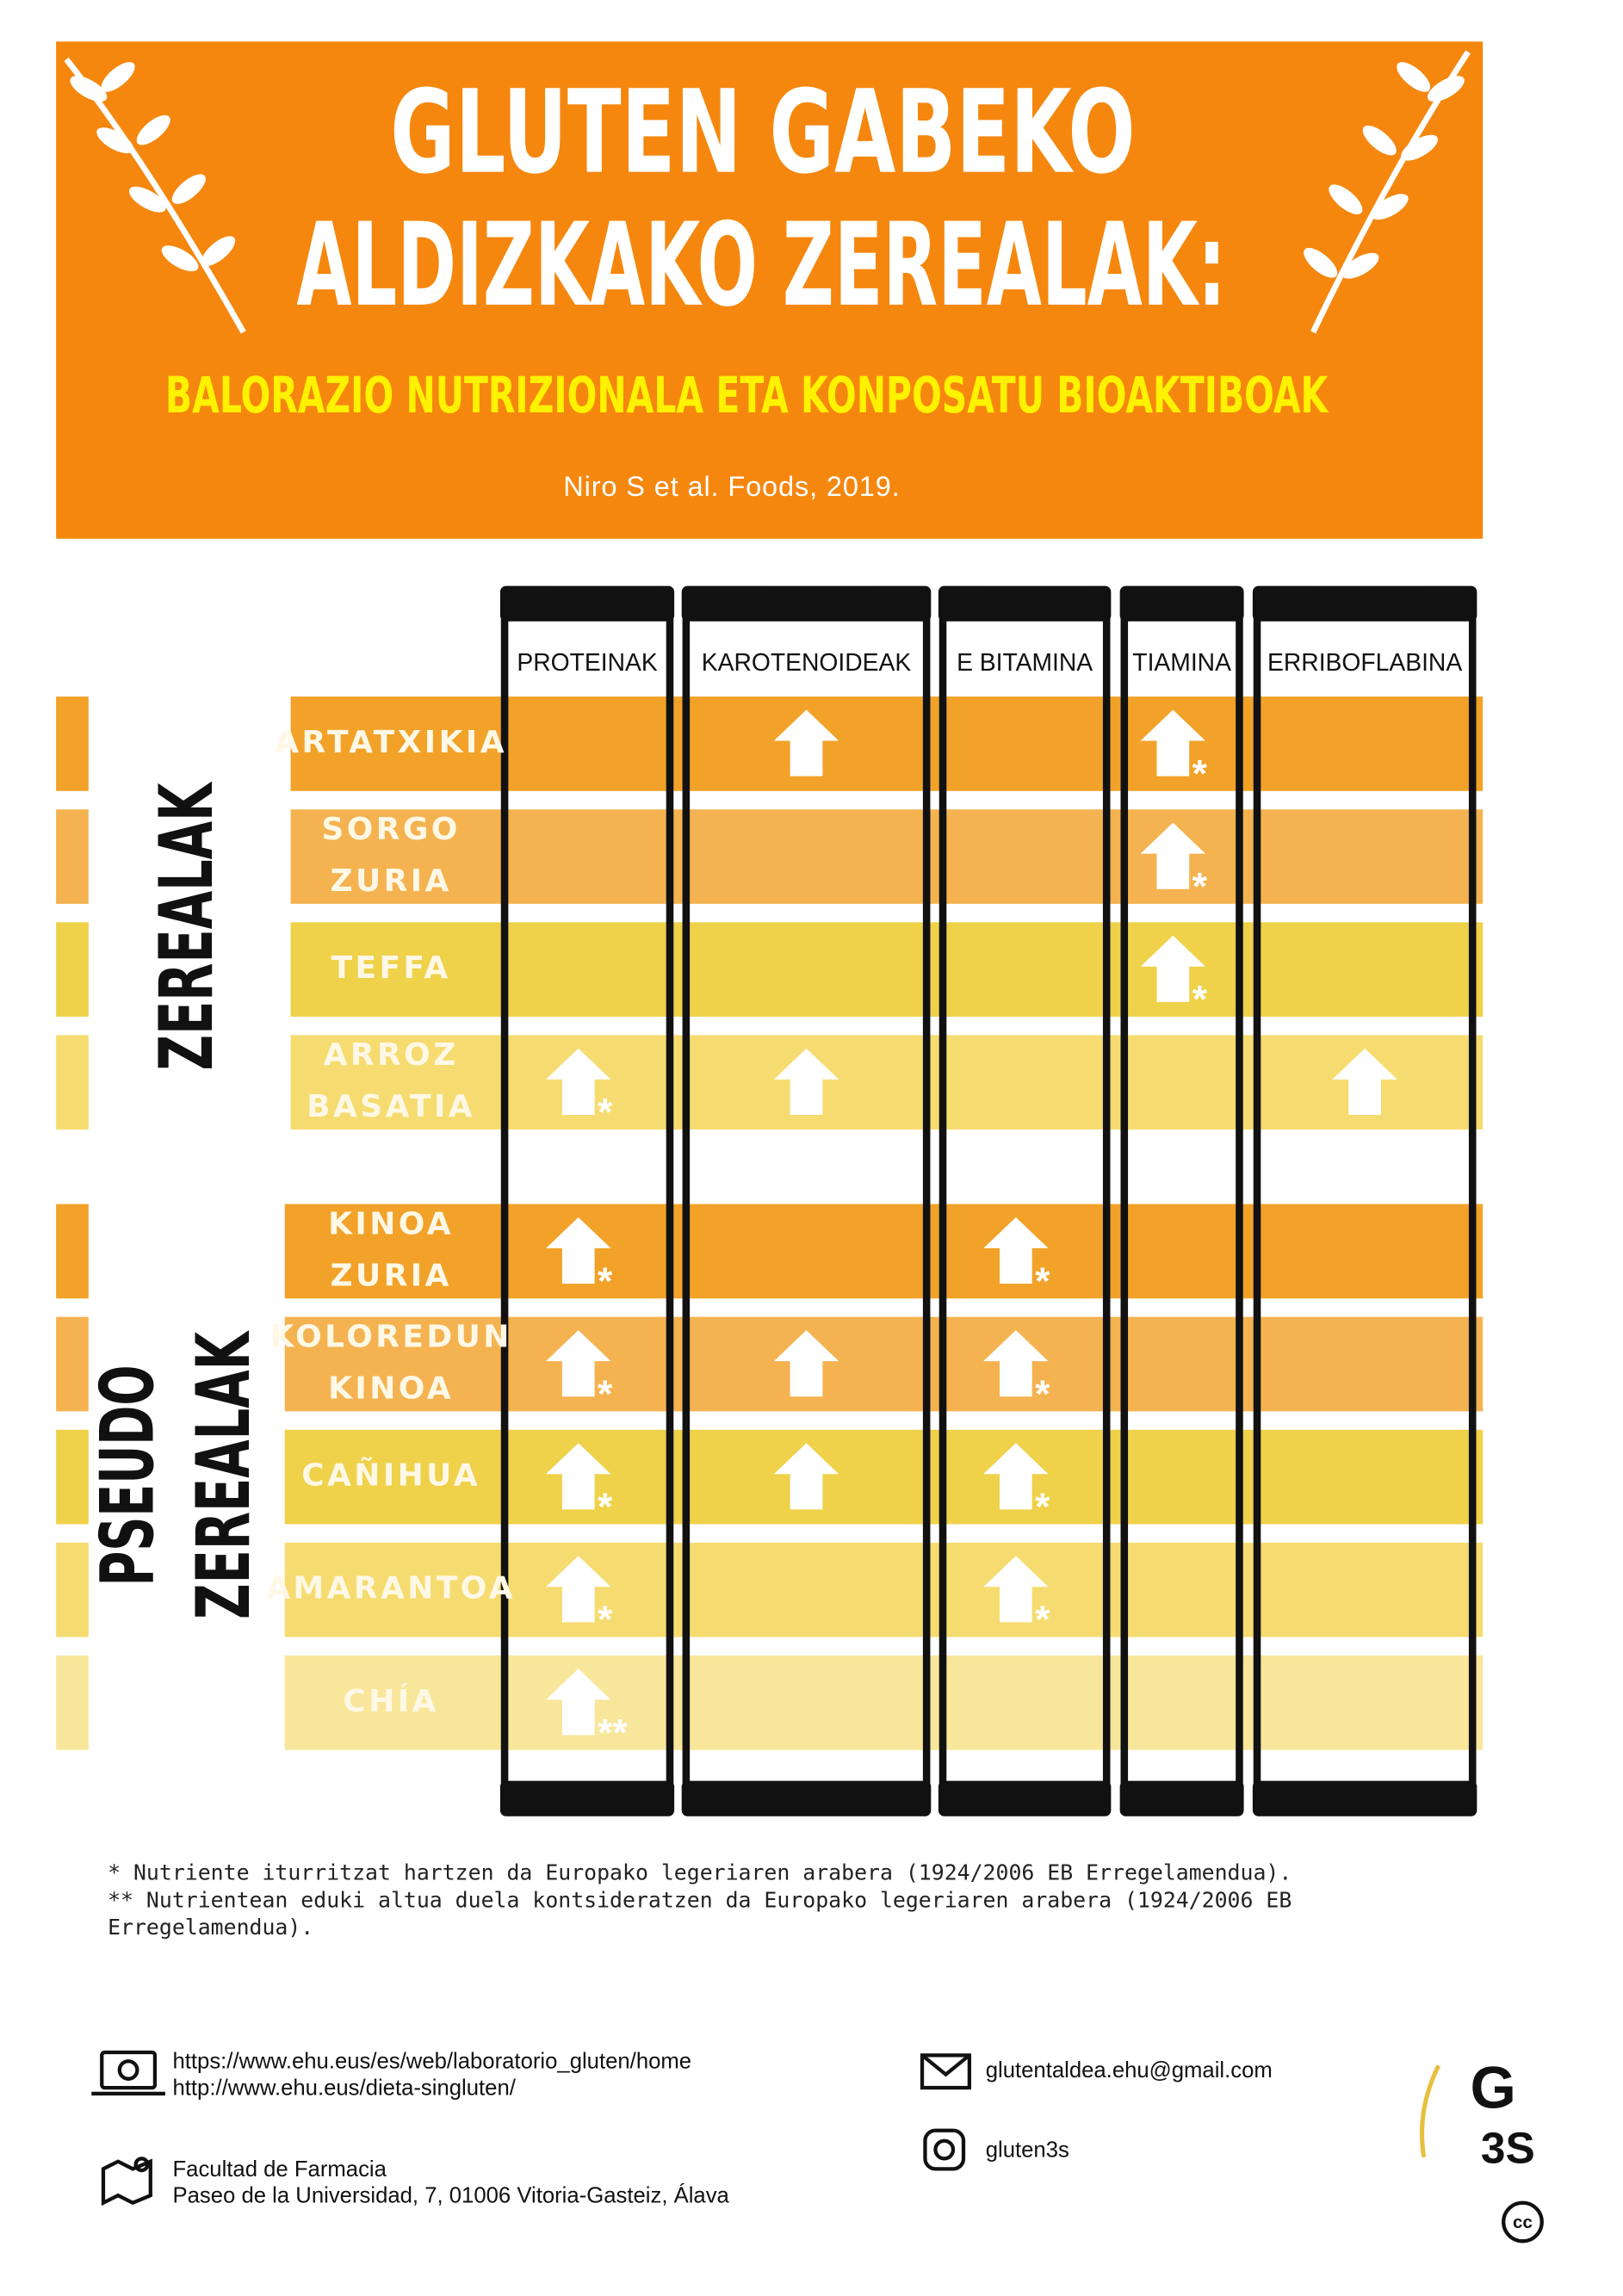 This screenshot has width=1623, height=2296. I want to click on logo-text: 3S, so click(1508, 2147).